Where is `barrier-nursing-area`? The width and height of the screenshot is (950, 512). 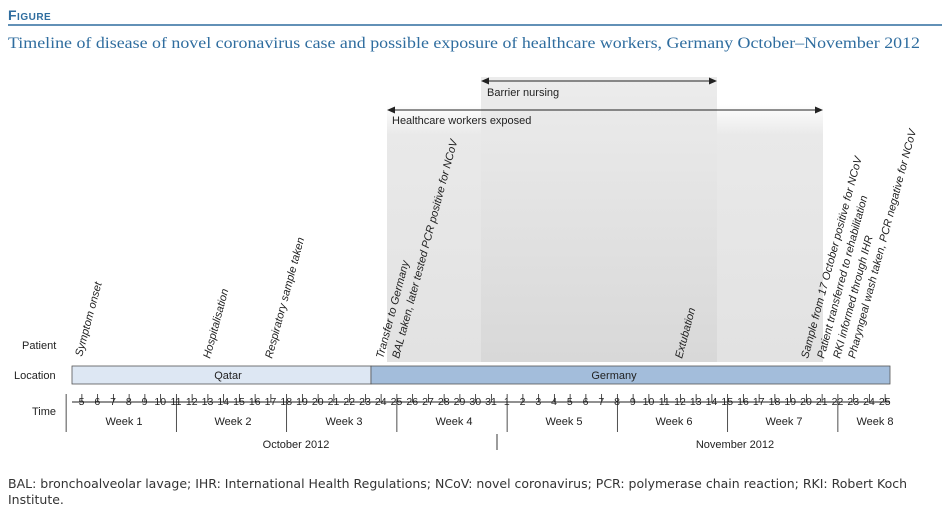 barrier-nursing-area is located at coordinates (599, 219).